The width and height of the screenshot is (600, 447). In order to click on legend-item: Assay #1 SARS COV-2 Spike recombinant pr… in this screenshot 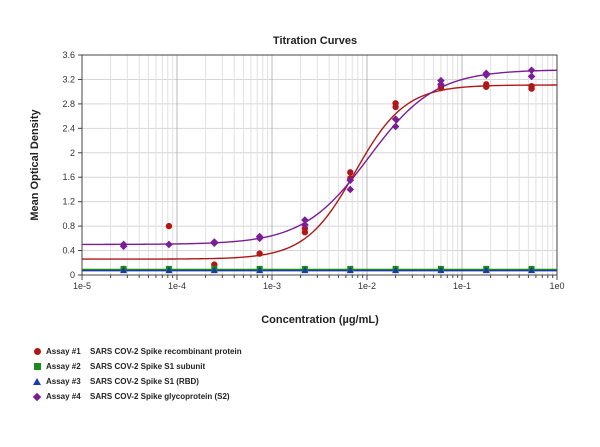, I will do `click(240, 351)`.